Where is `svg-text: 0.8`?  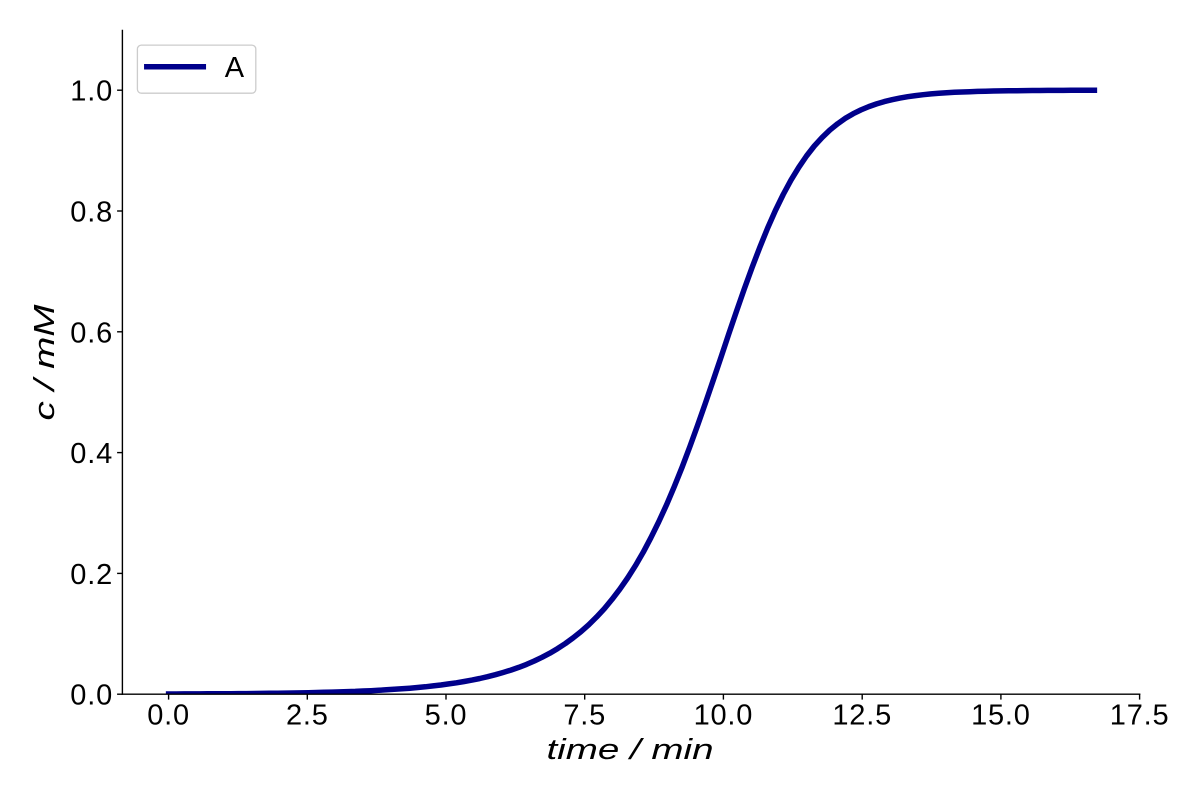
svg-text: 0.8 is located at coordinates (91, 213).